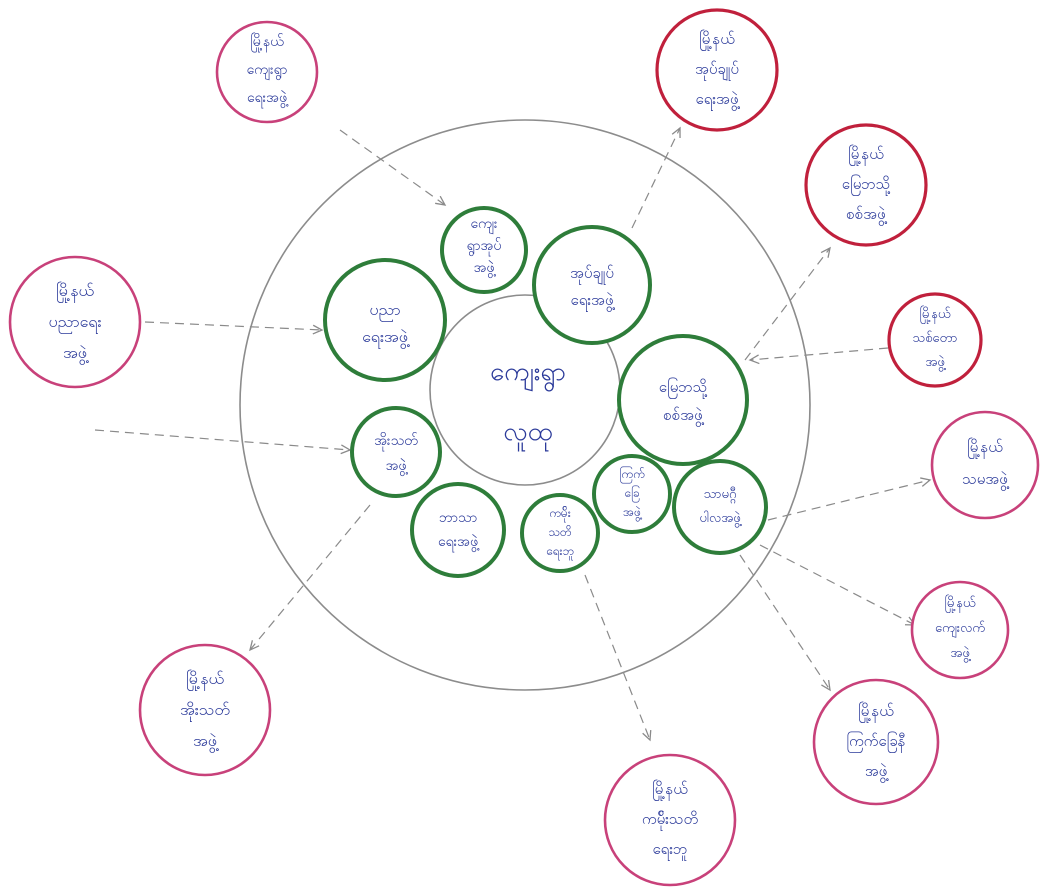 The image size is (1047, 892). I want to click on outer-t-agri-line-2: ကျေးလက်, so click(960, 629).